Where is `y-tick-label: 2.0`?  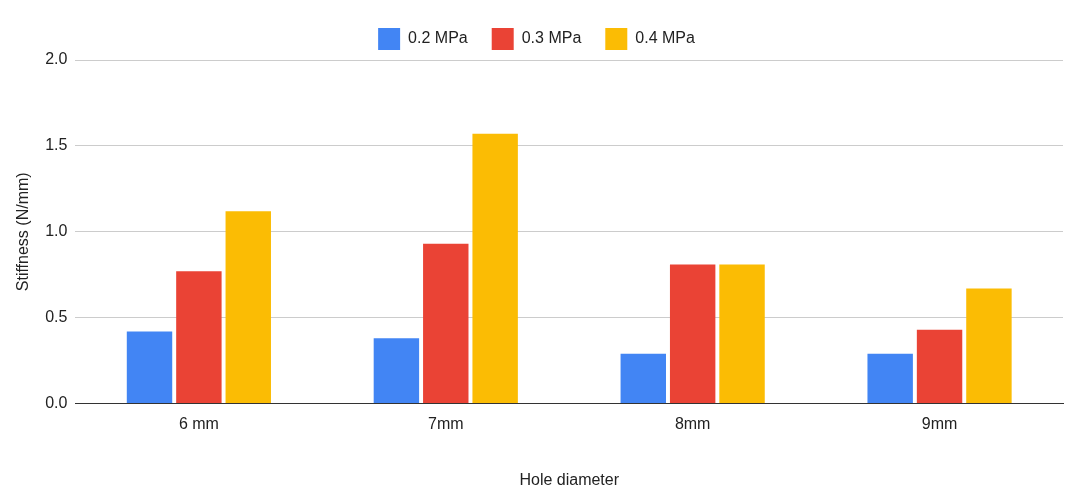 y-tick-label: 2.0 is located at coordinates (56, 59).